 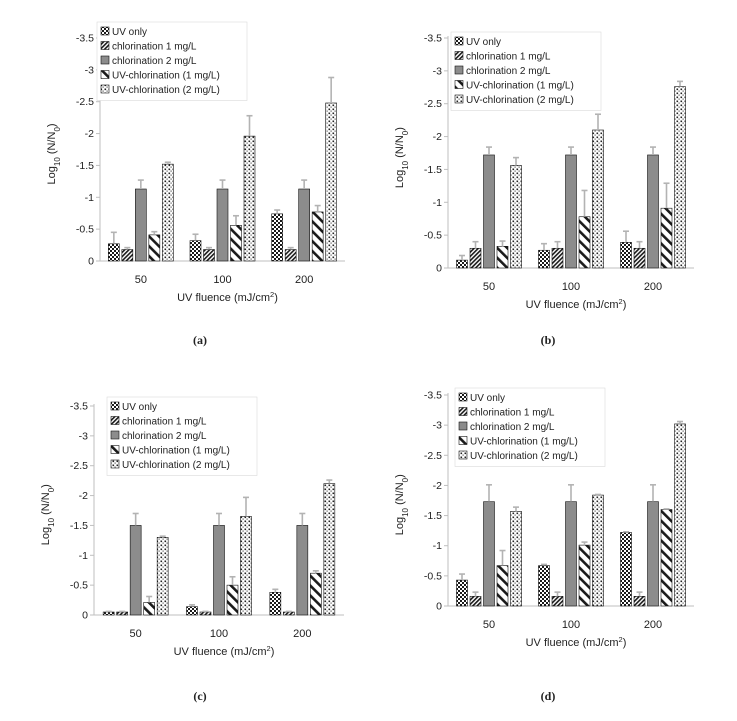 I want to click on panel-label: (c), so click(x=199, y=696).